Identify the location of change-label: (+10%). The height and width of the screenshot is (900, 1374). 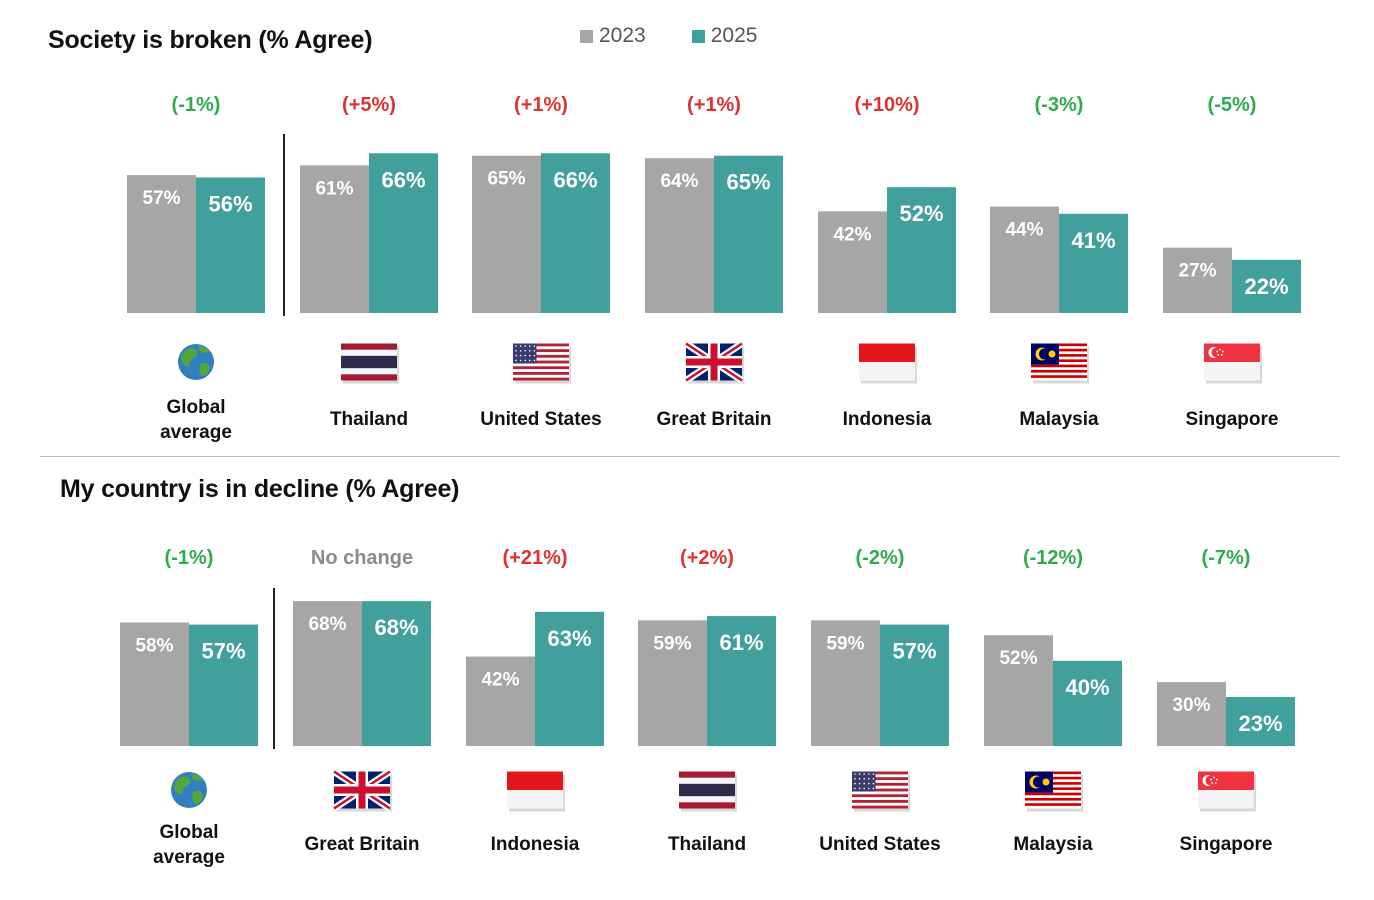
(886, 105).